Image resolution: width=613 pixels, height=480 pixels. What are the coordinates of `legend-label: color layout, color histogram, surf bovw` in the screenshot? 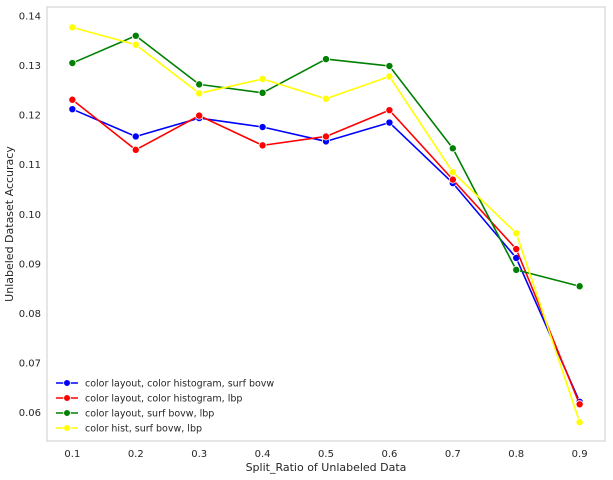 It's located at (179, 384).